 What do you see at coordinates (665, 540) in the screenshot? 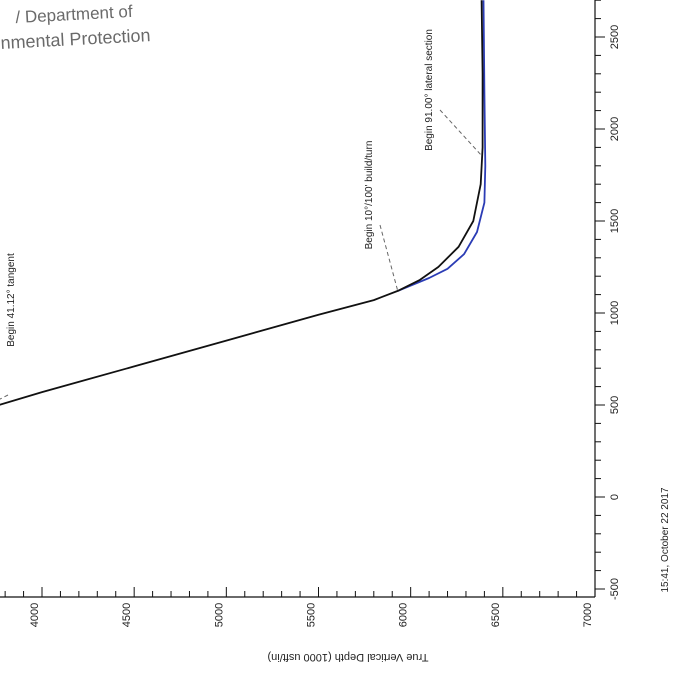
I see `timestamp-footer: 15:41, October 22 2017` at bounding box center [665, 540].